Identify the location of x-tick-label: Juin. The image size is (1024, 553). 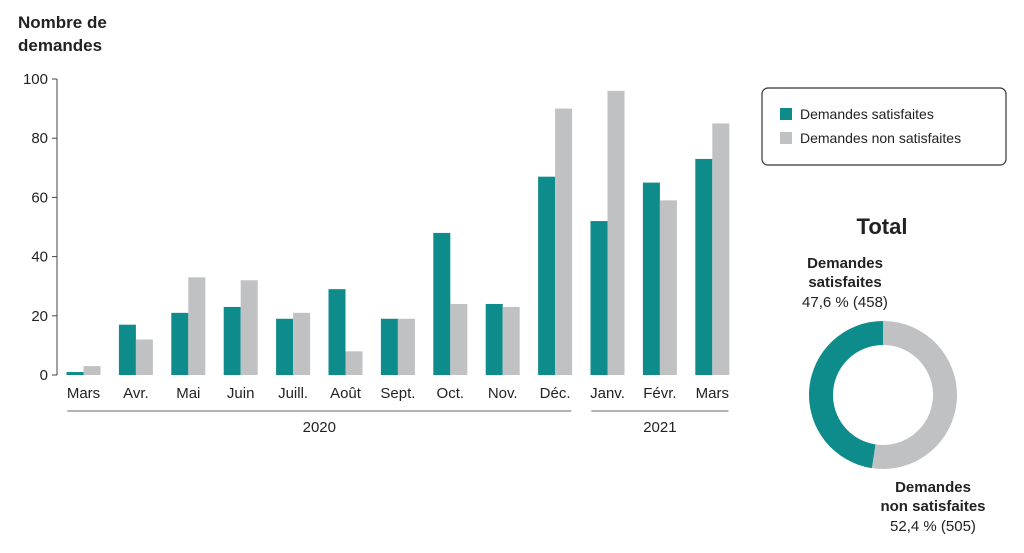
(241, 393).